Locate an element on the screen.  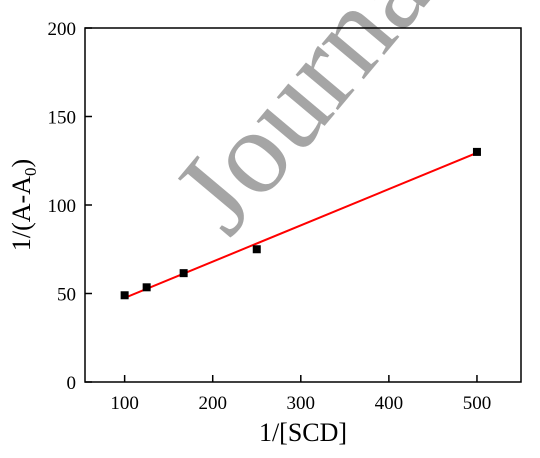
x-tick-label: 500 is located at coordinates (477, 403).